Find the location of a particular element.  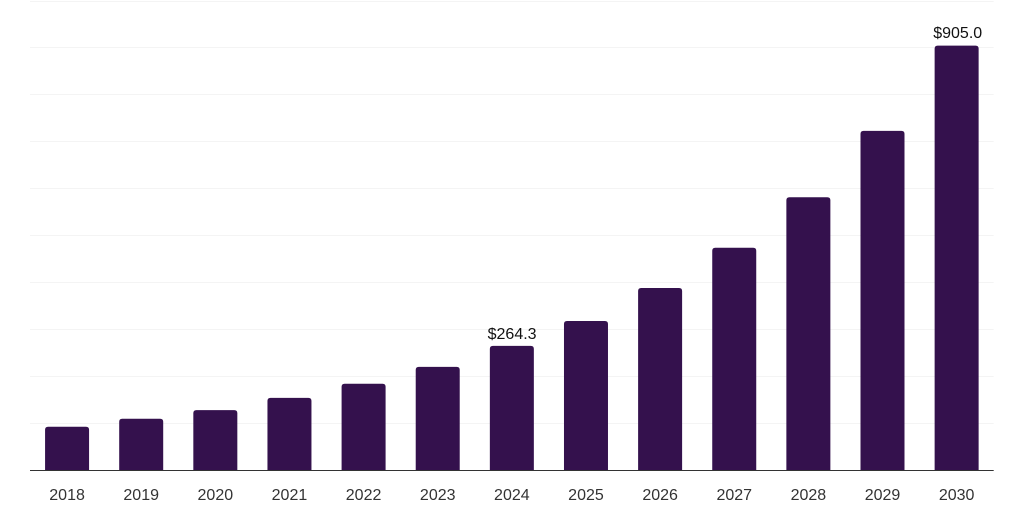

svg-text: 2027 is located at coordinates (734, 495).